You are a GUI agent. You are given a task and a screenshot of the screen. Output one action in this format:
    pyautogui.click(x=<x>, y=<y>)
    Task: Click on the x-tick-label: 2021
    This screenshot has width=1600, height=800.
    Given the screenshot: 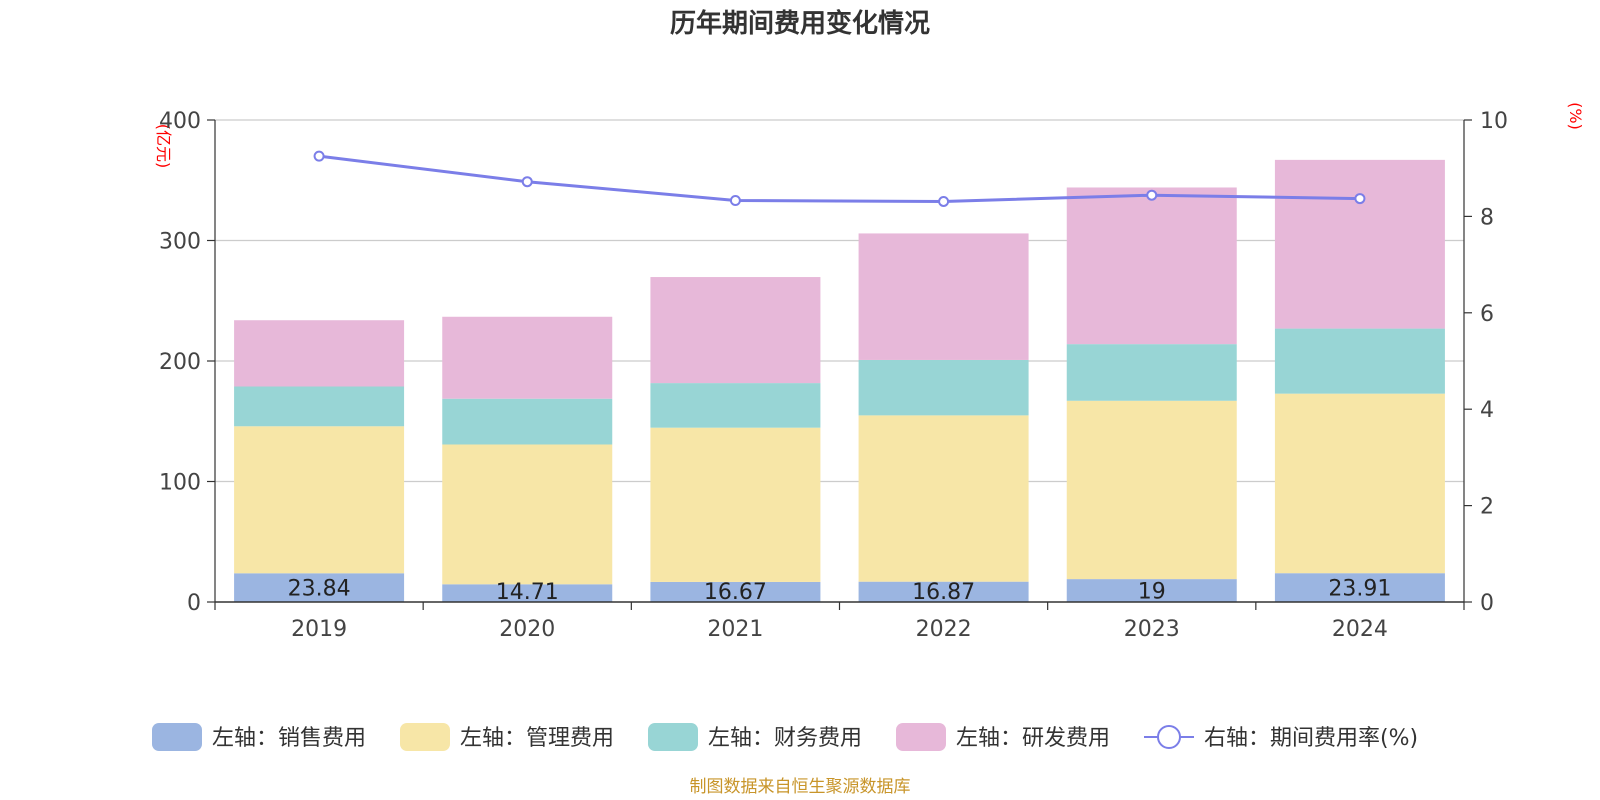 What is the action you would take?
    pyautogui.click(x=735, y=629)
    